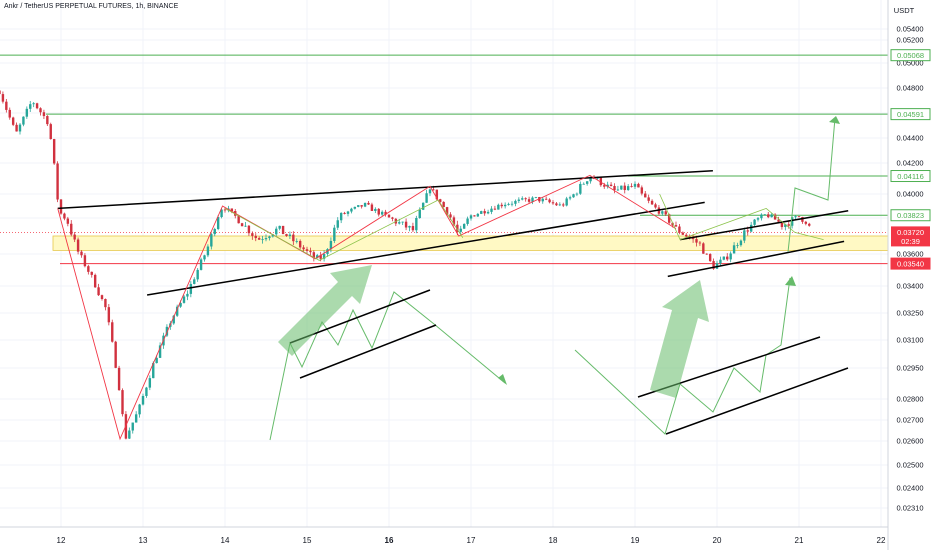  Describe the element at coordinates (387, 366) in the screenshot. I see `projection-path-left` at that location.